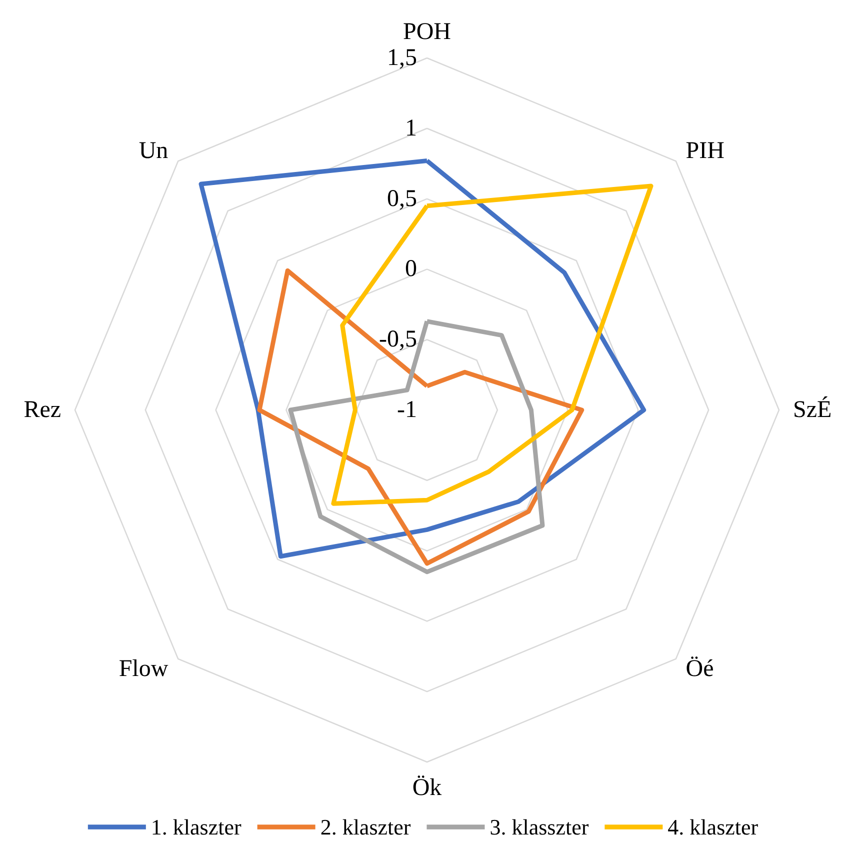 Image resolution: width=846 pixels, height=845 pixels. I want to click on y-tick-label: 1, so click(411, 128).